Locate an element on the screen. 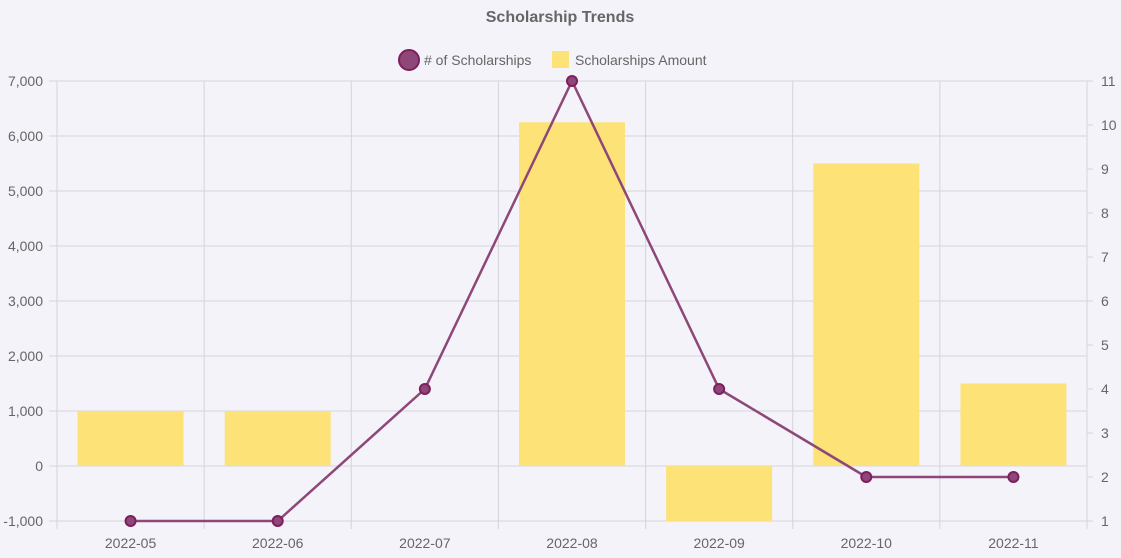 Image resolution: width=1121 pixels, height=558 pixels. legend-swatch-scholarships-amount is located at coordinates (560, 59).